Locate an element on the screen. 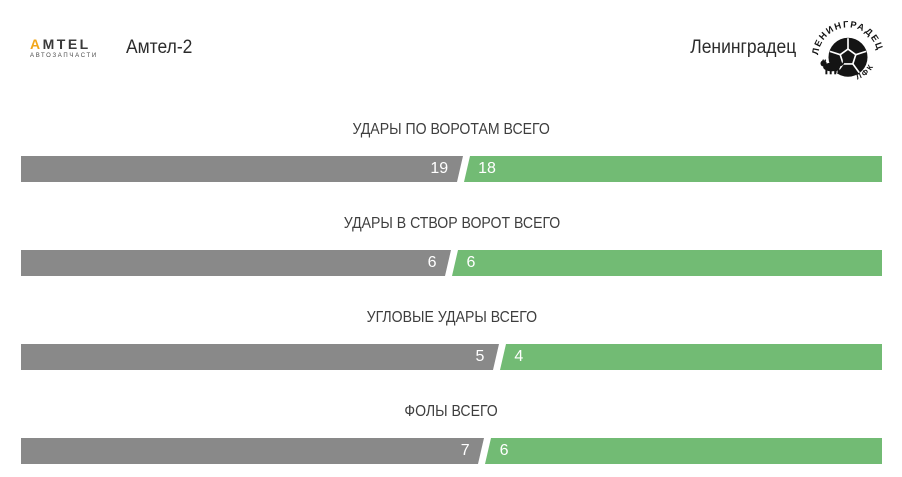 The image size is (902, 477). stat-title: УДАРЫ В СТВОР ВОРОТ ВСЕГО is located at coordinates (451, 223).